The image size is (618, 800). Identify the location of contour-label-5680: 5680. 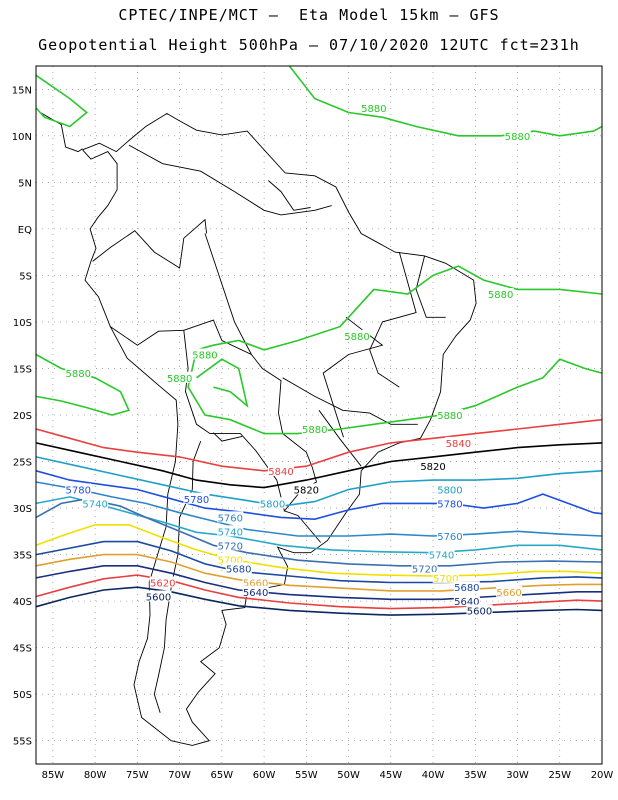
(466, 588).